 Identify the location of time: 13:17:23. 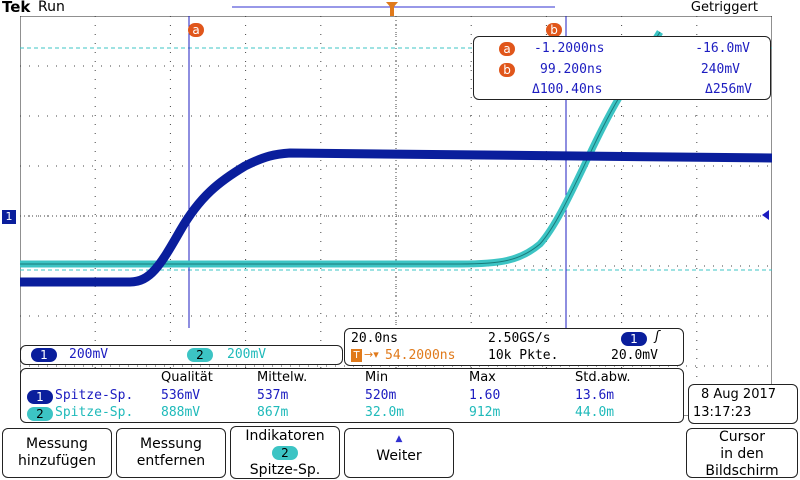
(722, 412).